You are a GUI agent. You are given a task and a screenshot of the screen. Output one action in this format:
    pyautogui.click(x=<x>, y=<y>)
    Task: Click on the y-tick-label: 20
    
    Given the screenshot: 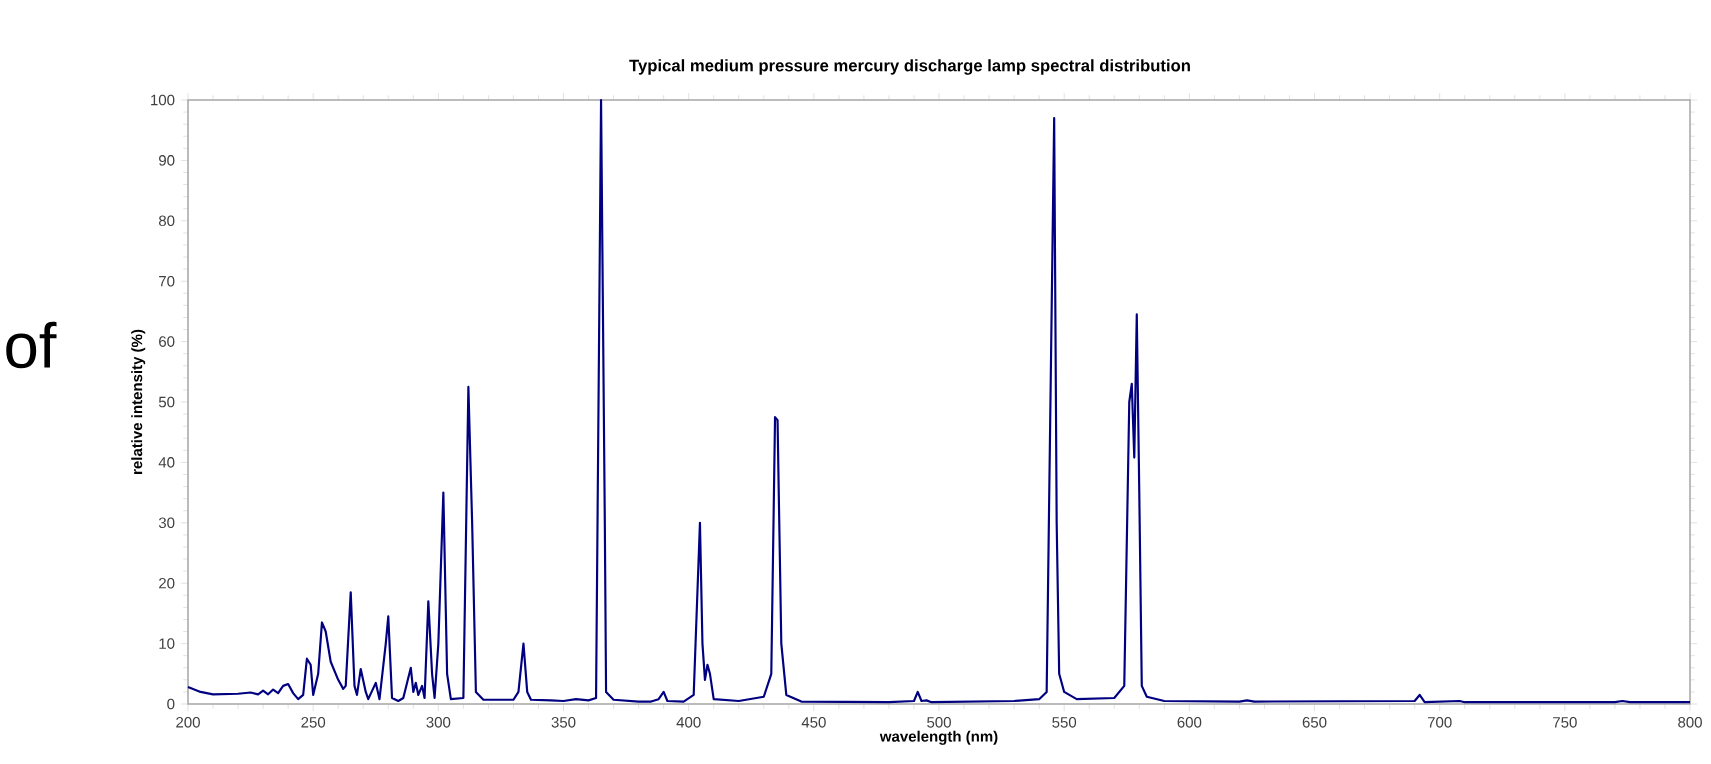 What is the action you would take?
    pyautogui.click(x=167, y=583)
    